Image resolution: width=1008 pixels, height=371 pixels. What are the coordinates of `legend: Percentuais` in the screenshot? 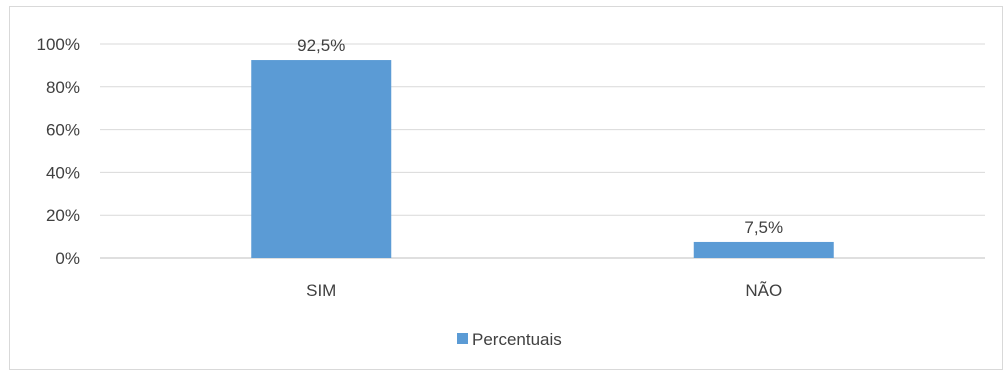 It's located at (509, 339).